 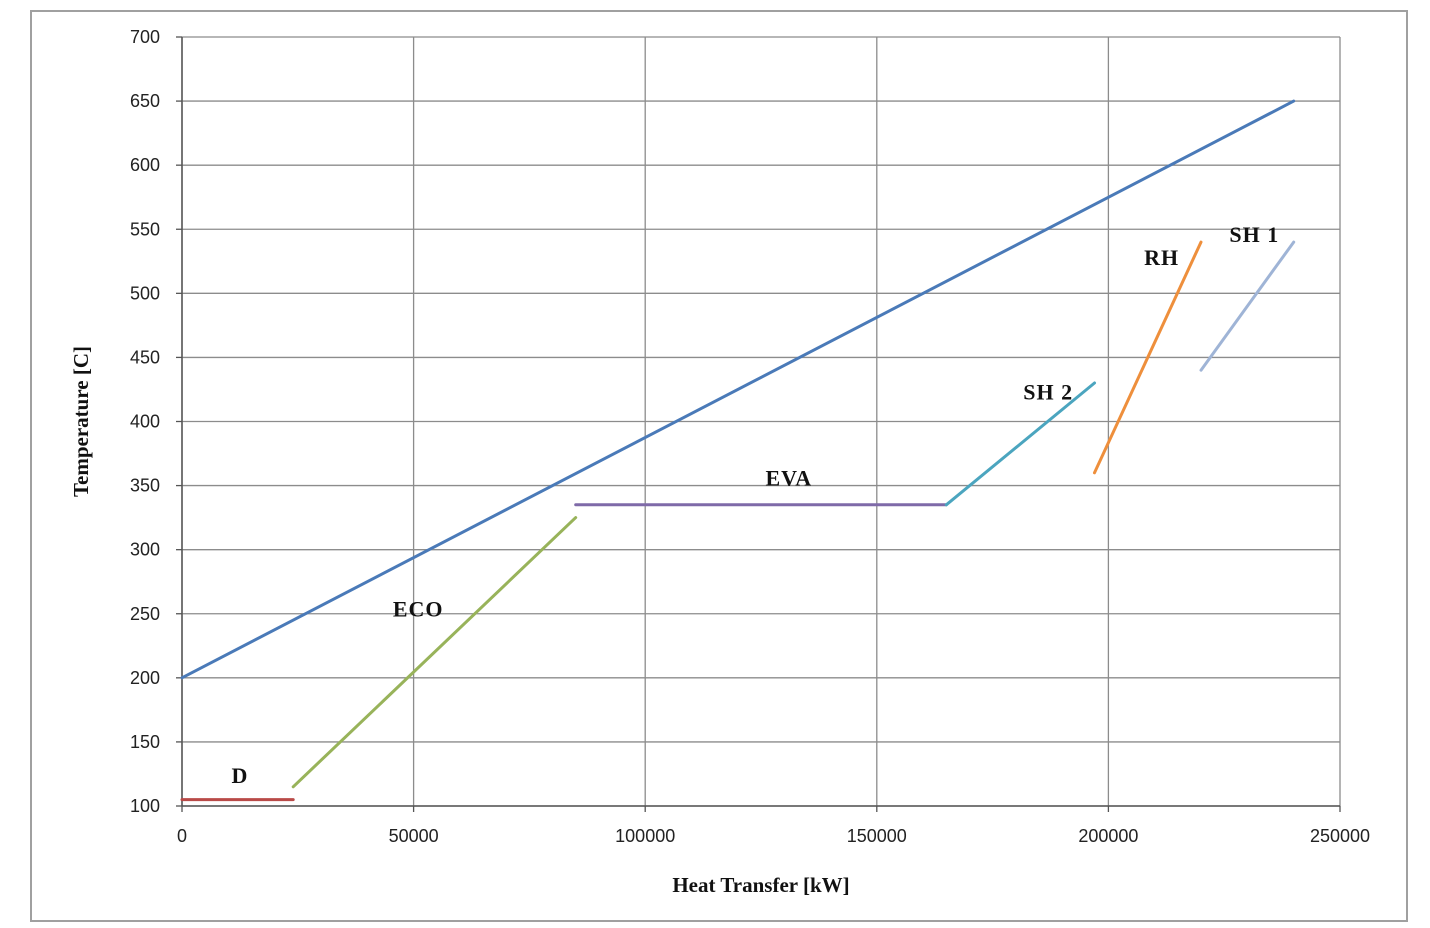 What do you see at coordinates (418, 608) in the screenshot?
I see `annotation-label: ECO` at bounding box center [418, 608].